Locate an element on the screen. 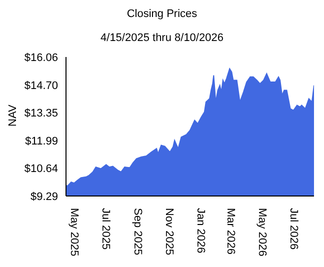 This screenshot has height=267, width=324. y-tick-label: $10.64 is located at coordinates (41, 169).